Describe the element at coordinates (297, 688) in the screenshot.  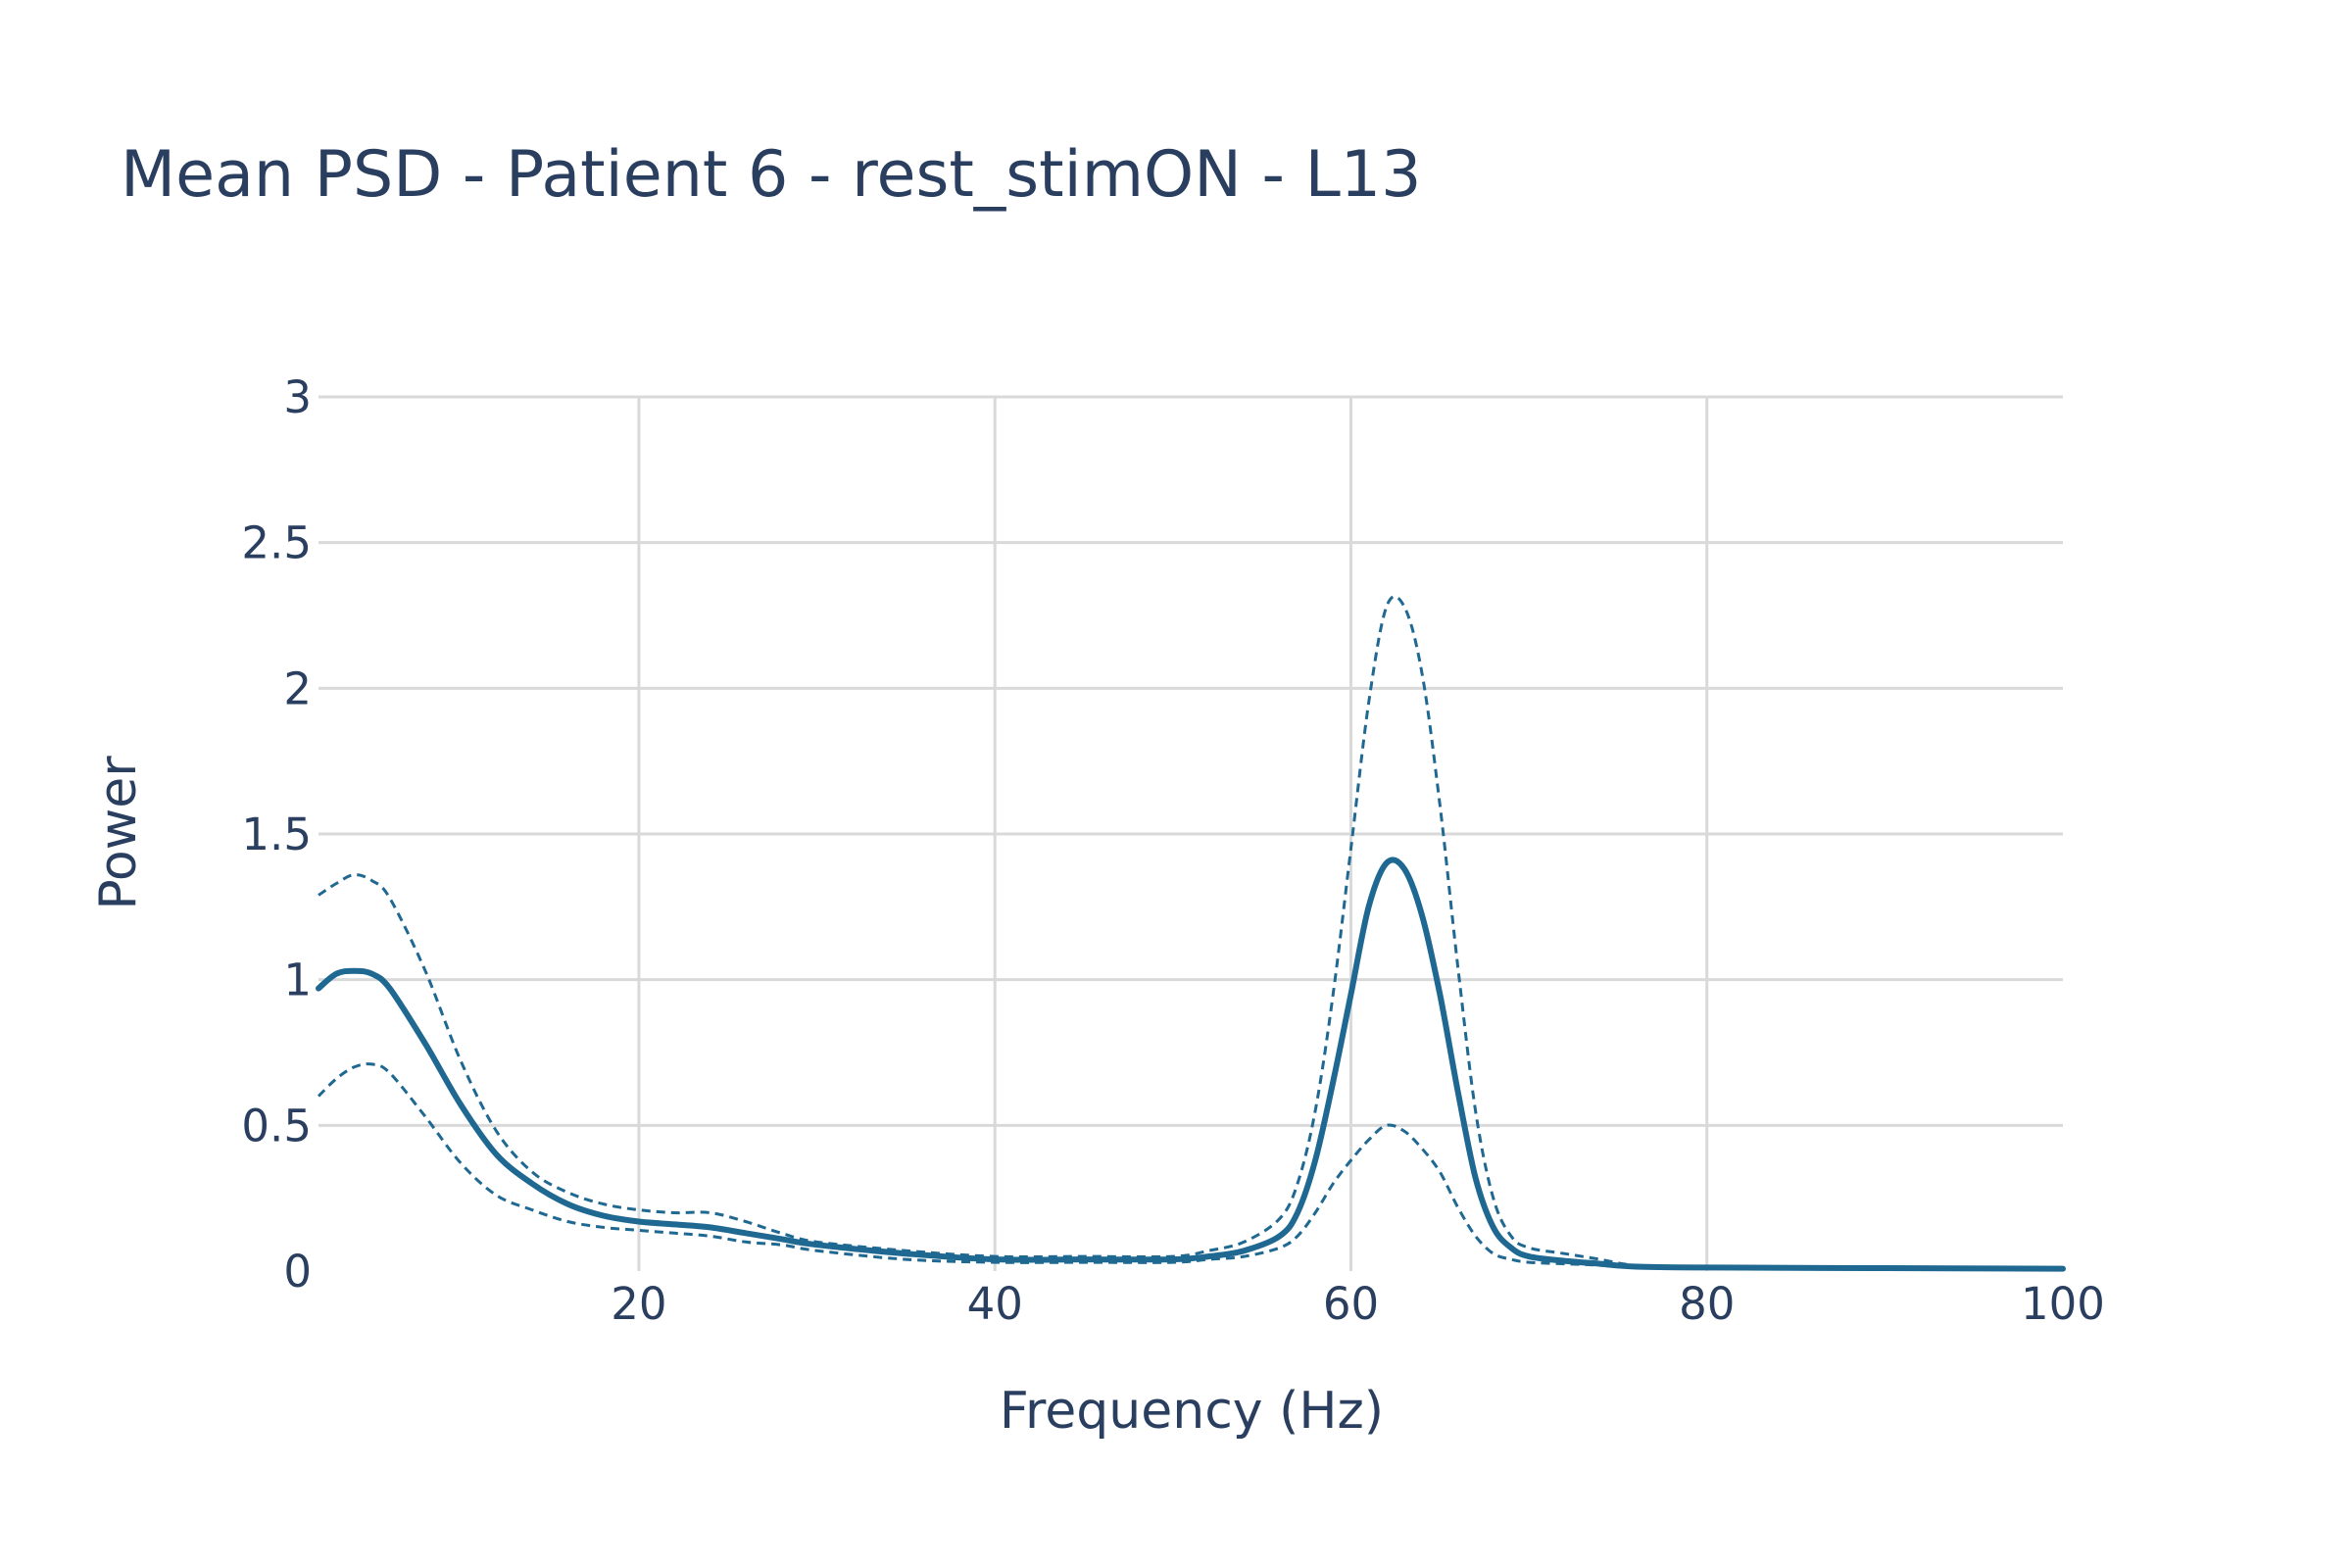
I see `y-tick-label: 2` at that location.